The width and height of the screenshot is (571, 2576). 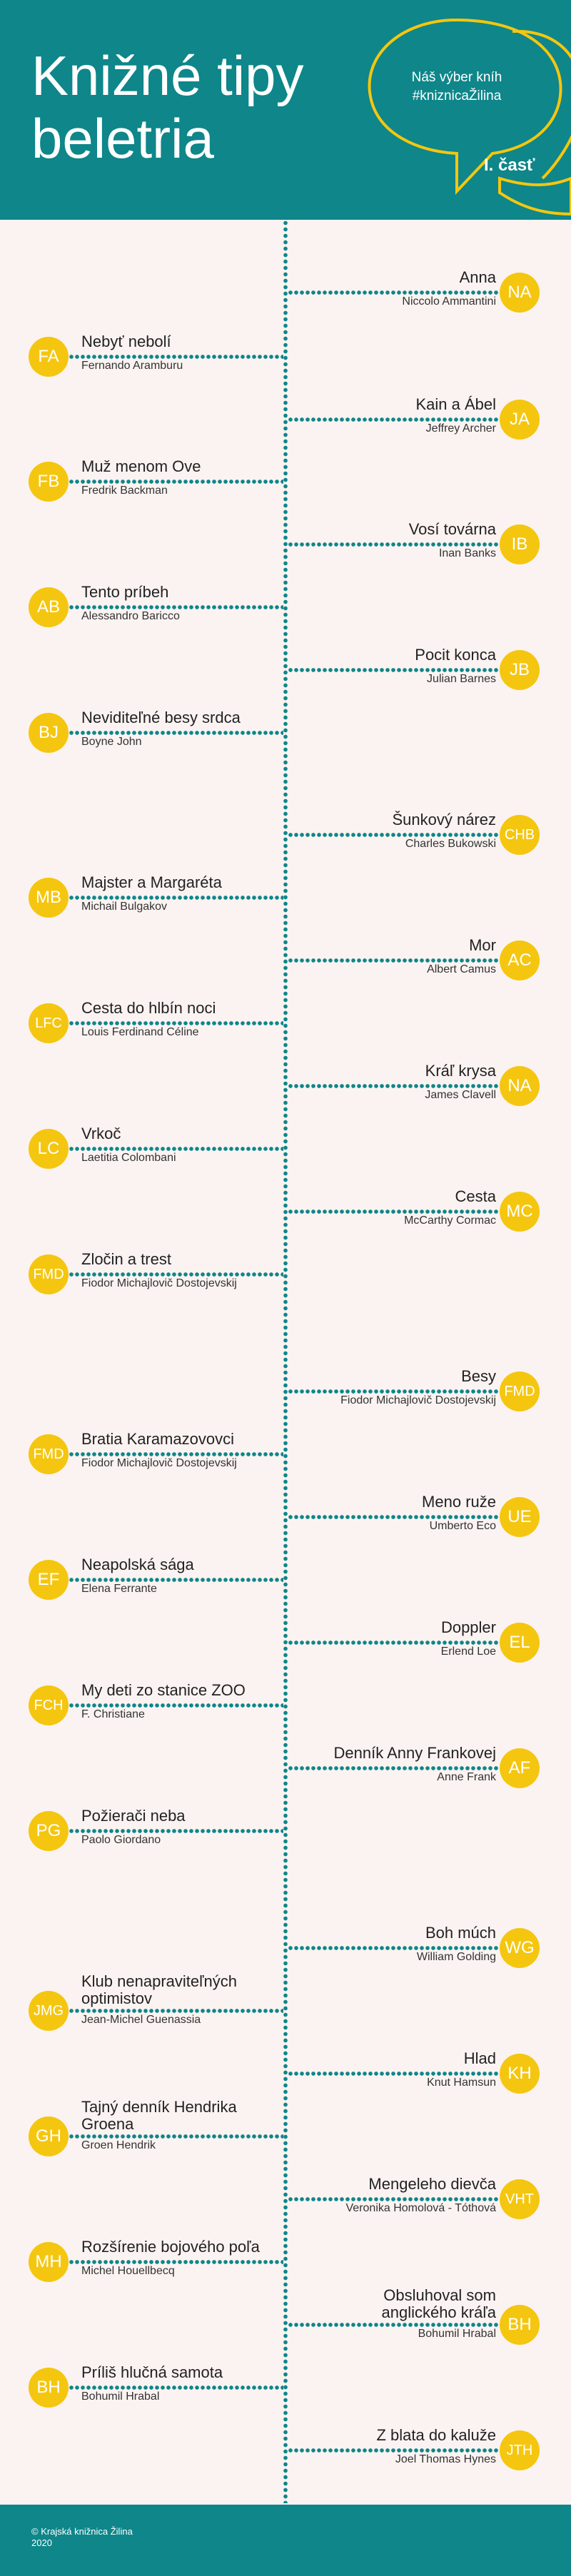 What do you see at coordinates (467, 1777) in the screenshot?
I see `book-author: Anne Frank` at bounding box center [467, 1777].